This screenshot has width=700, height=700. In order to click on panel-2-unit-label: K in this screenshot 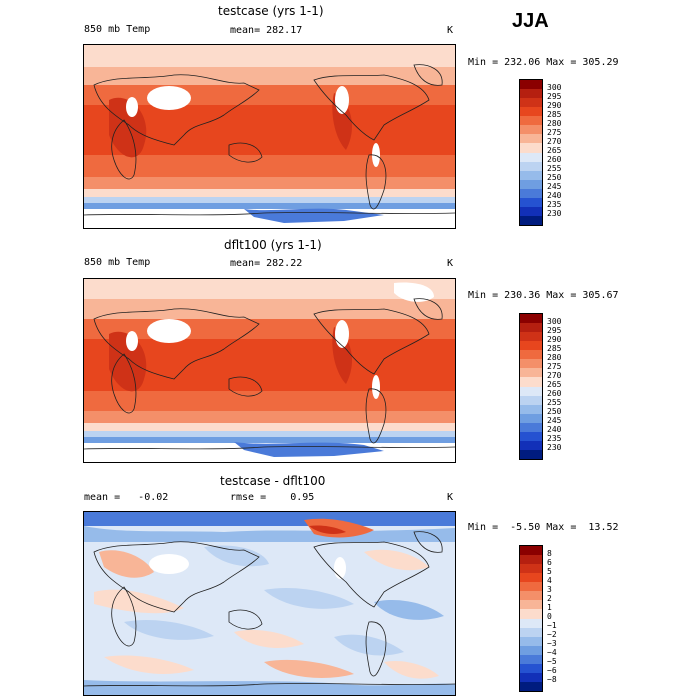, I will do `click(450, 263)`.